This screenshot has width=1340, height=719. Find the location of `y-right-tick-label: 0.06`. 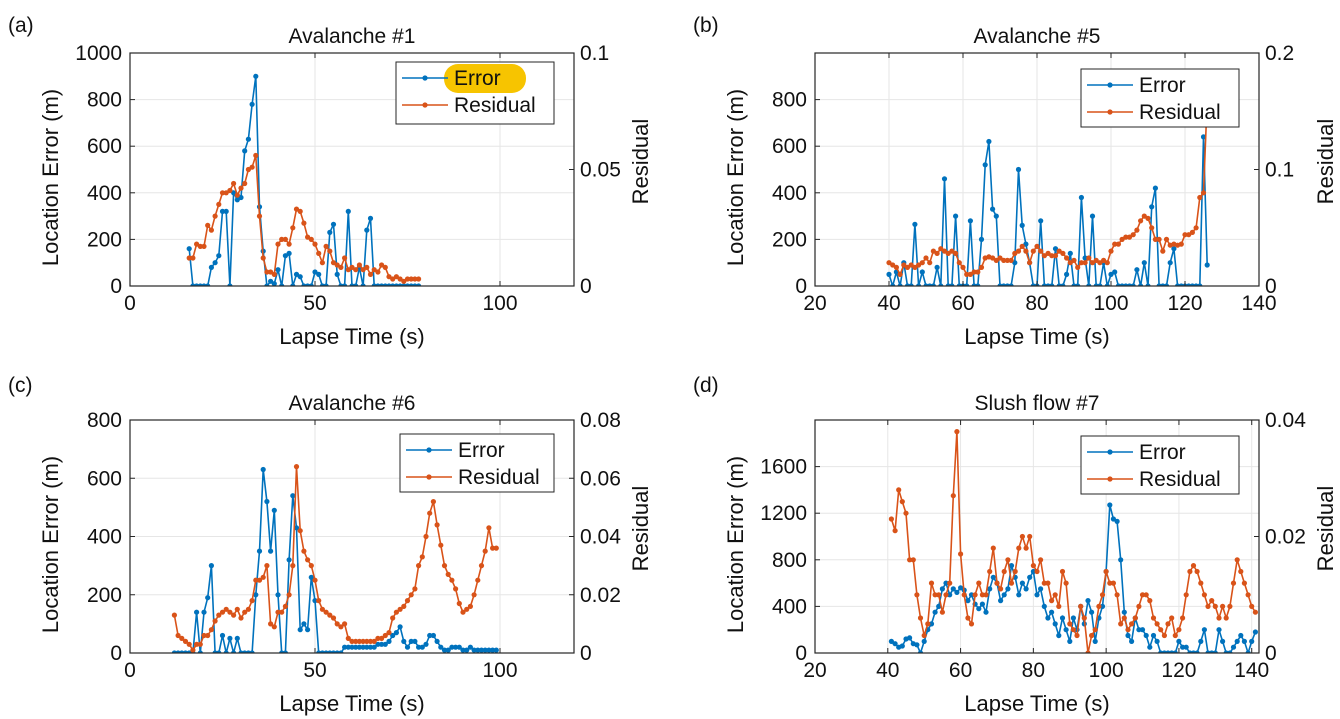

y-right-tick-label: 0.06 is located at coordinates (600, 478).